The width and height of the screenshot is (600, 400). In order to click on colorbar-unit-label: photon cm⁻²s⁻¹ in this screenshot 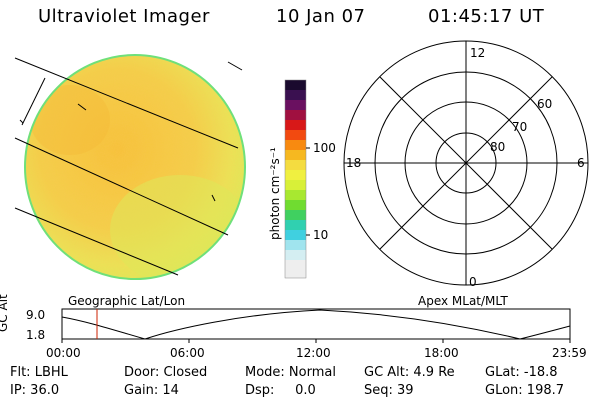, I will do `click(275, 193)`.